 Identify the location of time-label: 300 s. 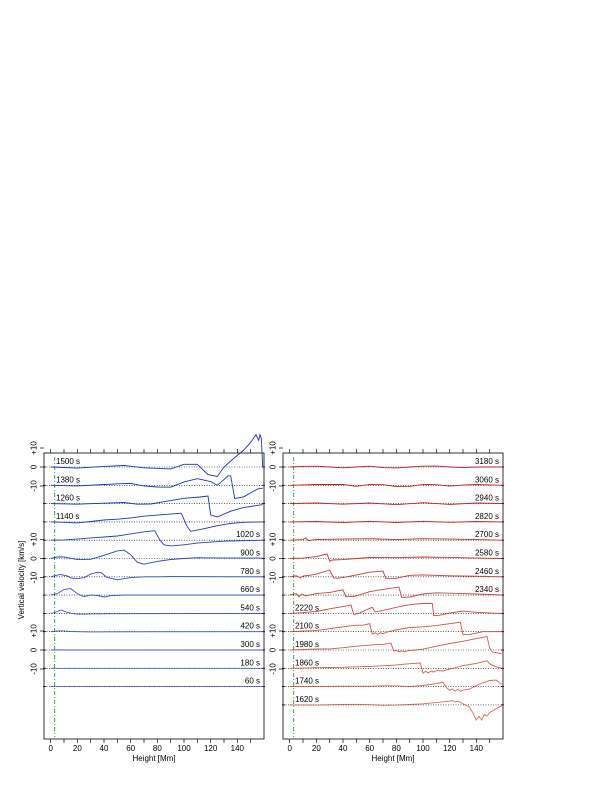
(250, 644).